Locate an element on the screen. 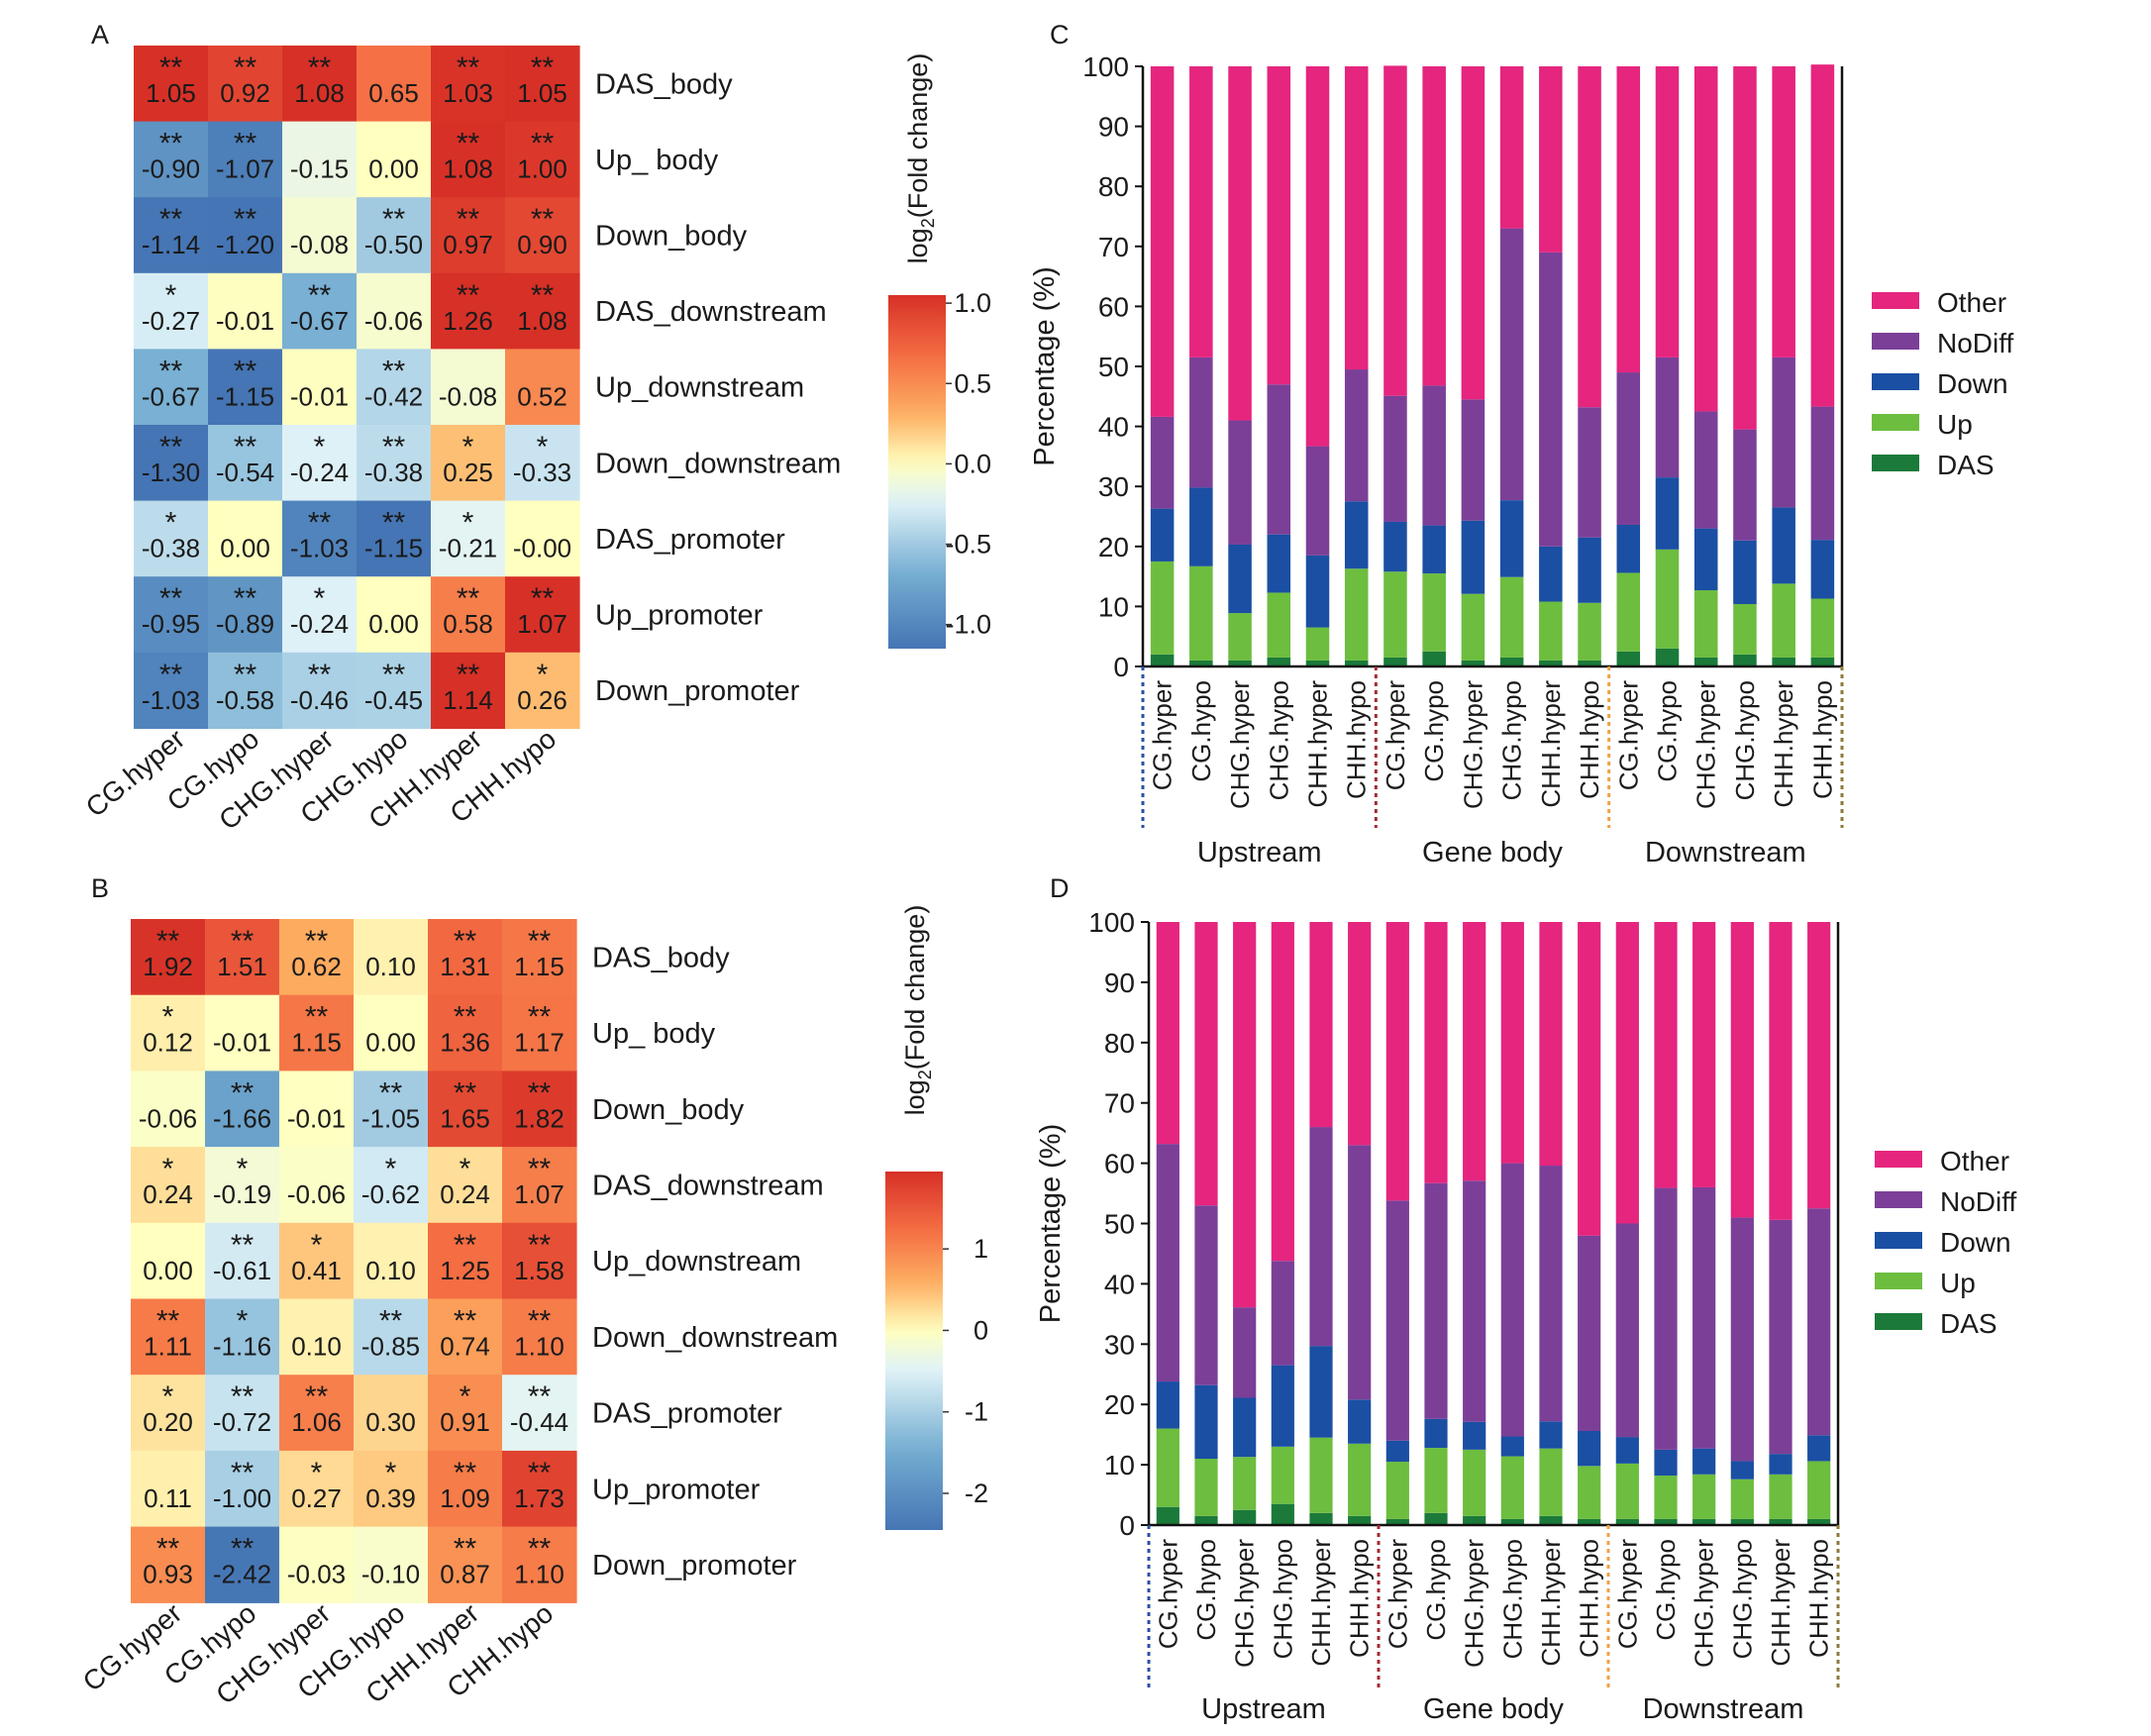 The width and height of the screenshot is (2151, 1736). cell-value: -0.89 is located at coordinates (245, 624).